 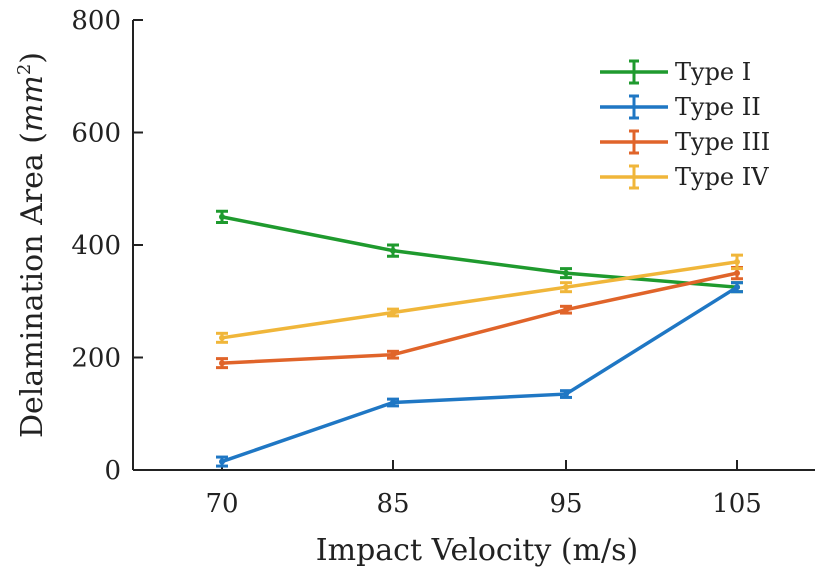 I want to click on y-axis-title: Delamination Area (mm2), so click(x=32, y=245).